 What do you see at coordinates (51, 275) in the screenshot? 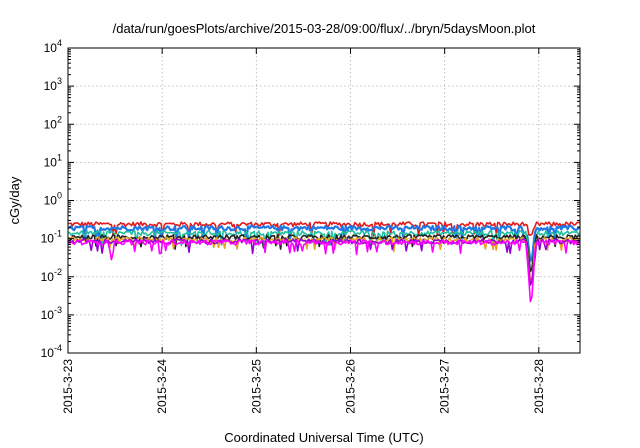
I see `y-tick-label: 10⁻²` at bounding box center [51, 275].